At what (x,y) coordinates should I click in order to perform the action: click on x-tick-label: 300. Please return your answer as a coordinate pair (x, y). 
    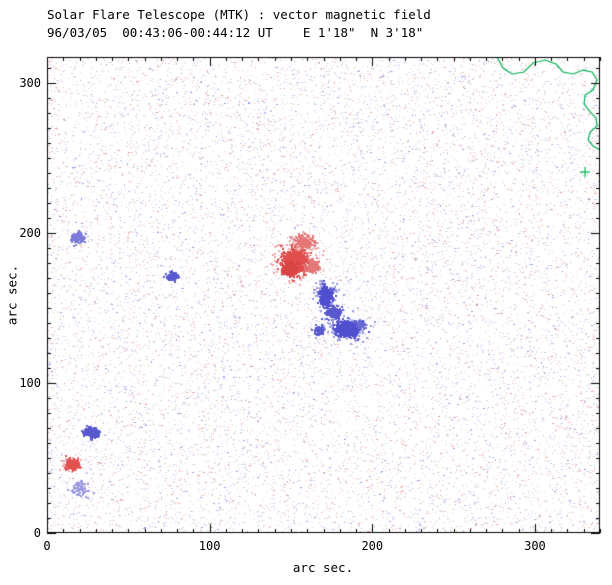
    Looking at the image, I should click on (535, 546).